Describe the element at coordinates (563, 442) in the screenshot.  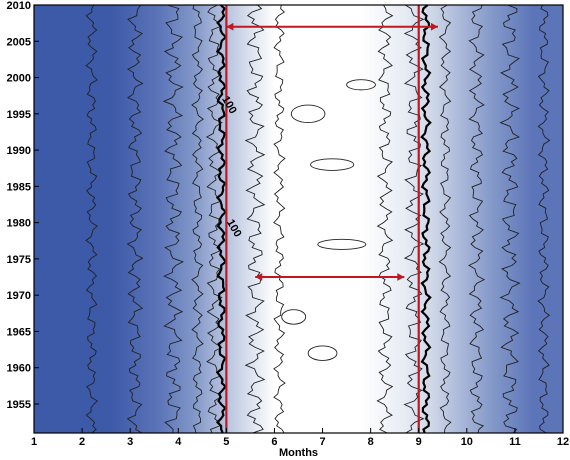
I see `x-tick-label: 12` at that location.